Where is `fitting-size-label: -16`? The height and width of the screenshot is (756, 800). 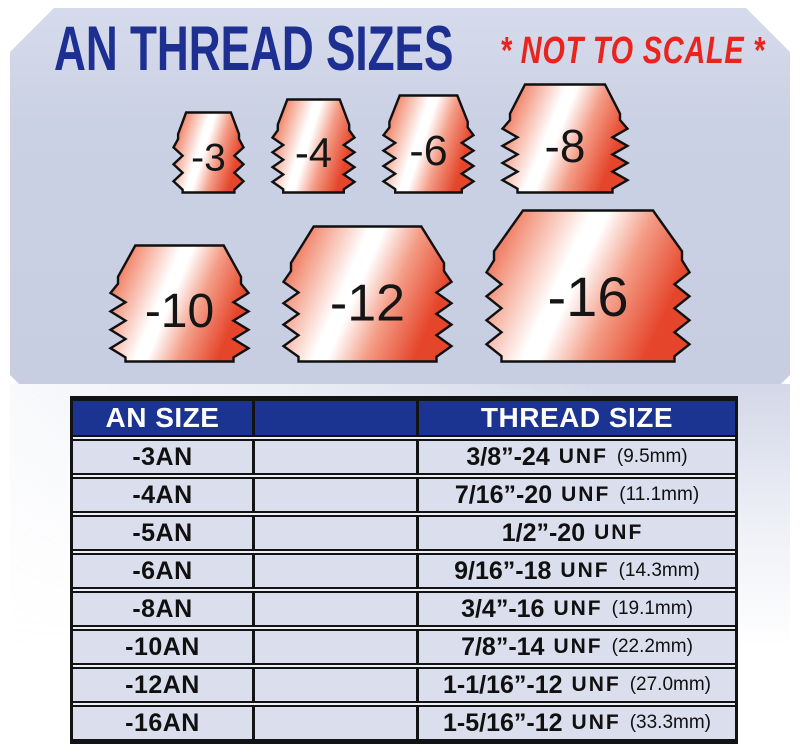
fitting-size-label: -16 is located at coordinates (588, 296).